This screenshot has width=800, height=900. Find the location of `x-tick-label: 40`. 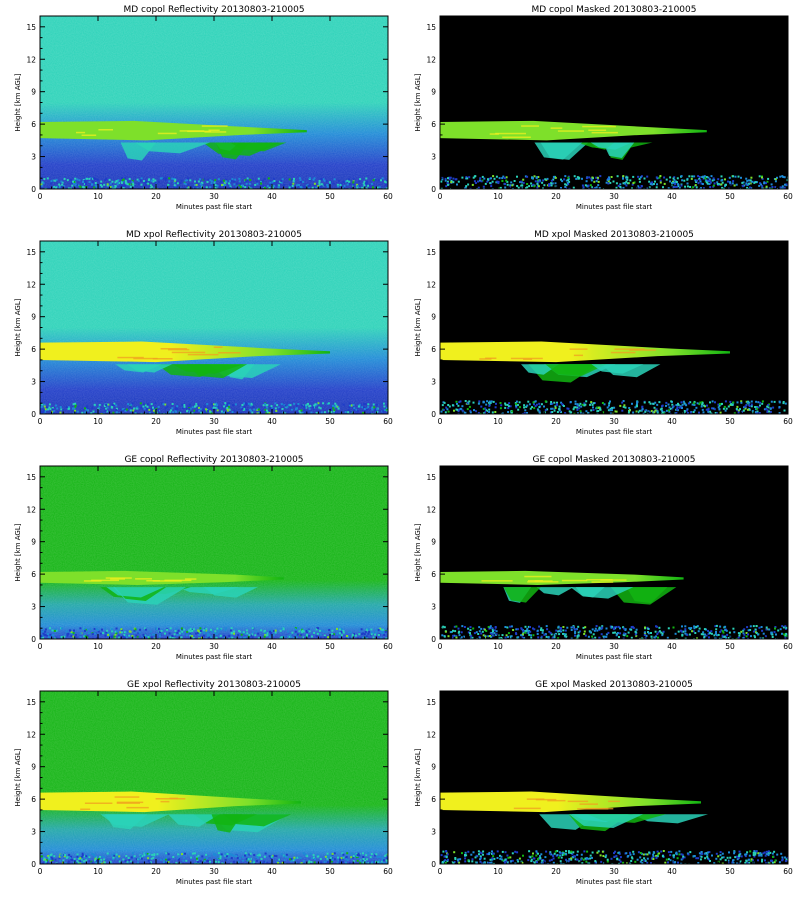

x-tick-label: 40 is located at coordinates (672, 871).